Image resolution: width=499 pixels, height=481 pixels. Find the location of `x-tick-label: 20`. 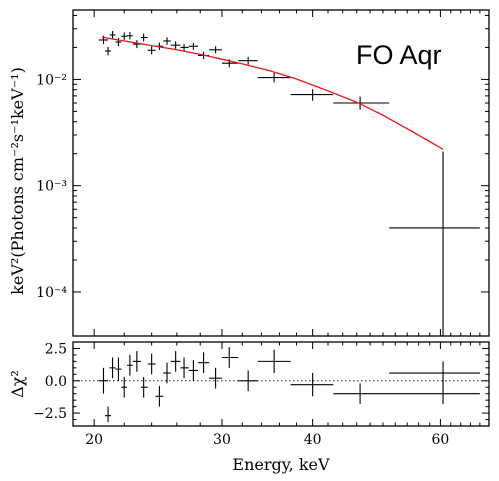

x-tick-label: 20 is located at coordinates (94, 440).